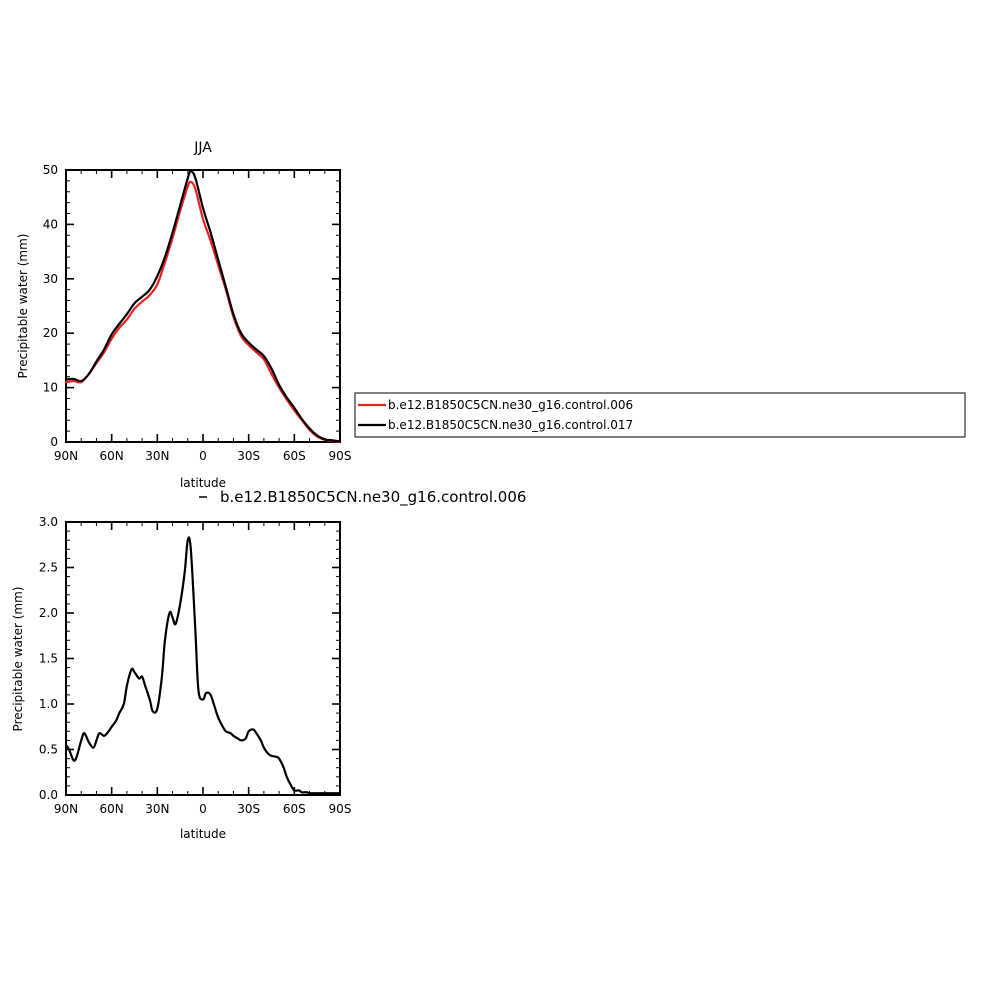 The width and height of the screenshot is (981, 981). What do you see at coordinates (373, 497) in the screenshot?
I see `chart-title: b.e12.B1850C5CN.ne30_g16.control.006` at bounding box center [373, 497].